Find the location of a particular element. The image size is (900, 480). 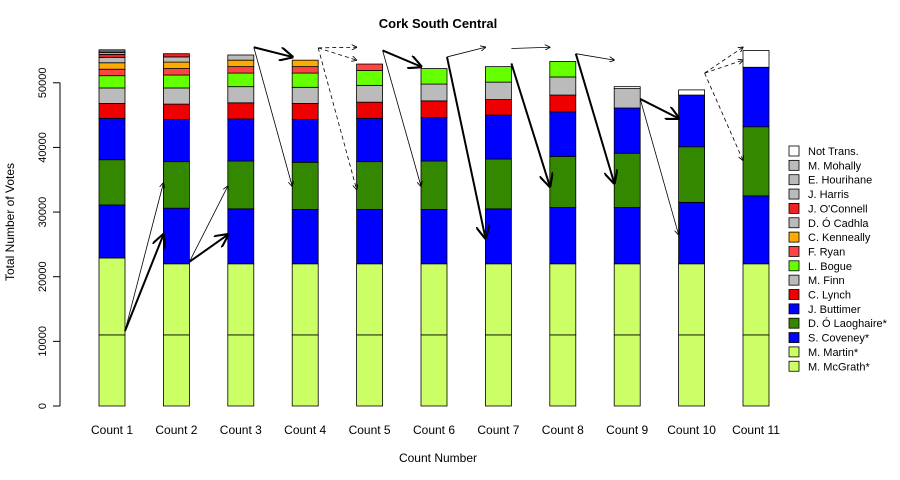

legend-swatch-f-ryan is located at coordinates (794, 251).